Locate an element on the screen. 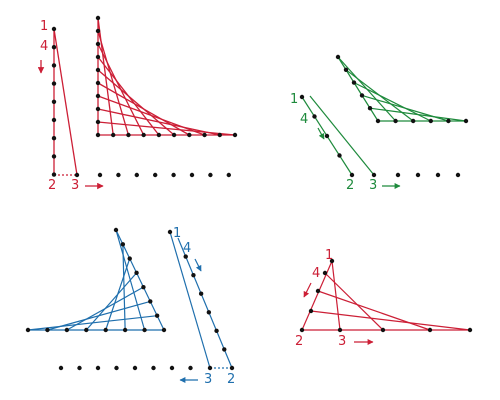 This screenshot has width=500, height=400. small-label-3: 3 is located at coordinates (342, 341).